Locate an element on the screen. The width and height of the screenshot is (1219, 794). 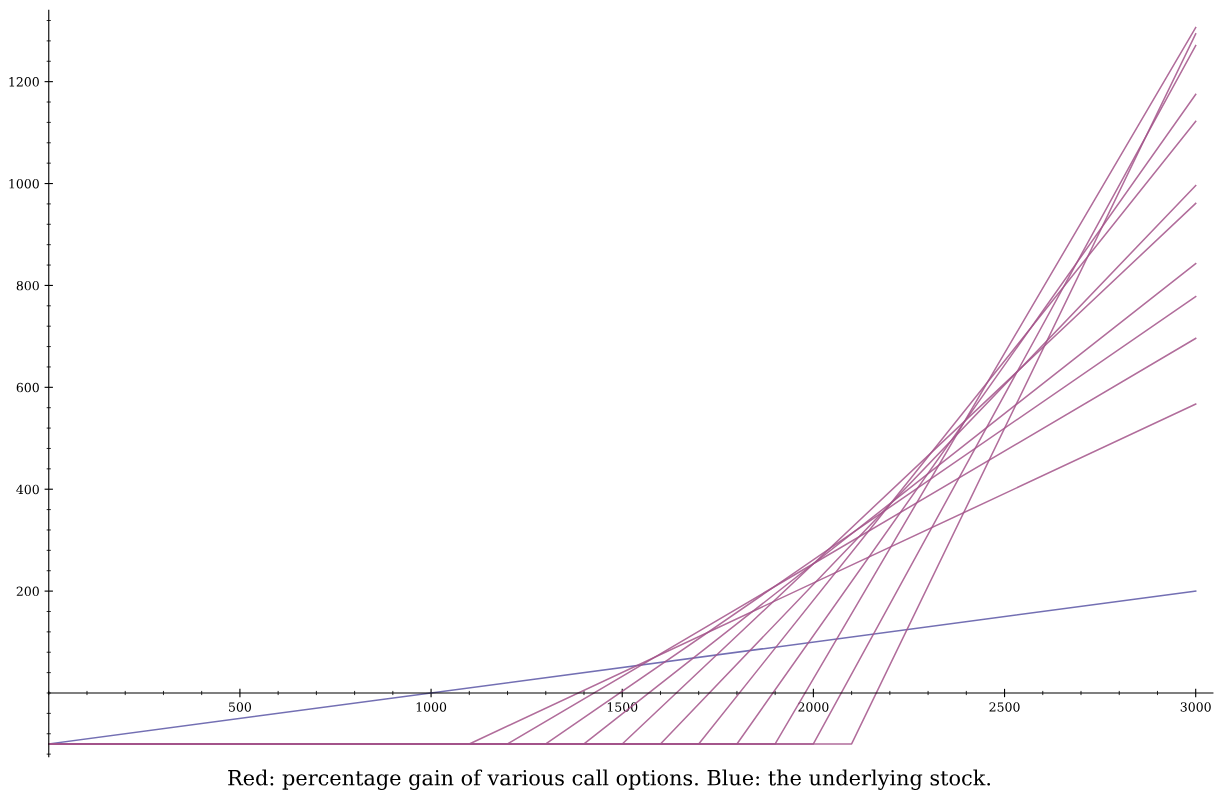
y-tick-label: 1000 is located at coordinates (24, 184).